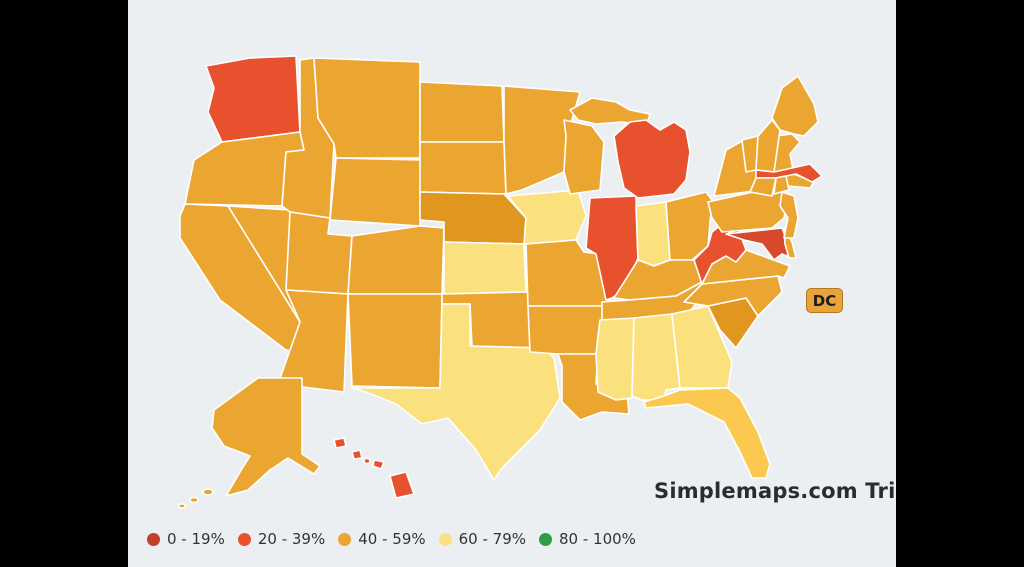 This screenshot has height=567, width=1024. Describe the element at coordinates (567, 330) in the screenshot. I see `state-arkansas` at that location.